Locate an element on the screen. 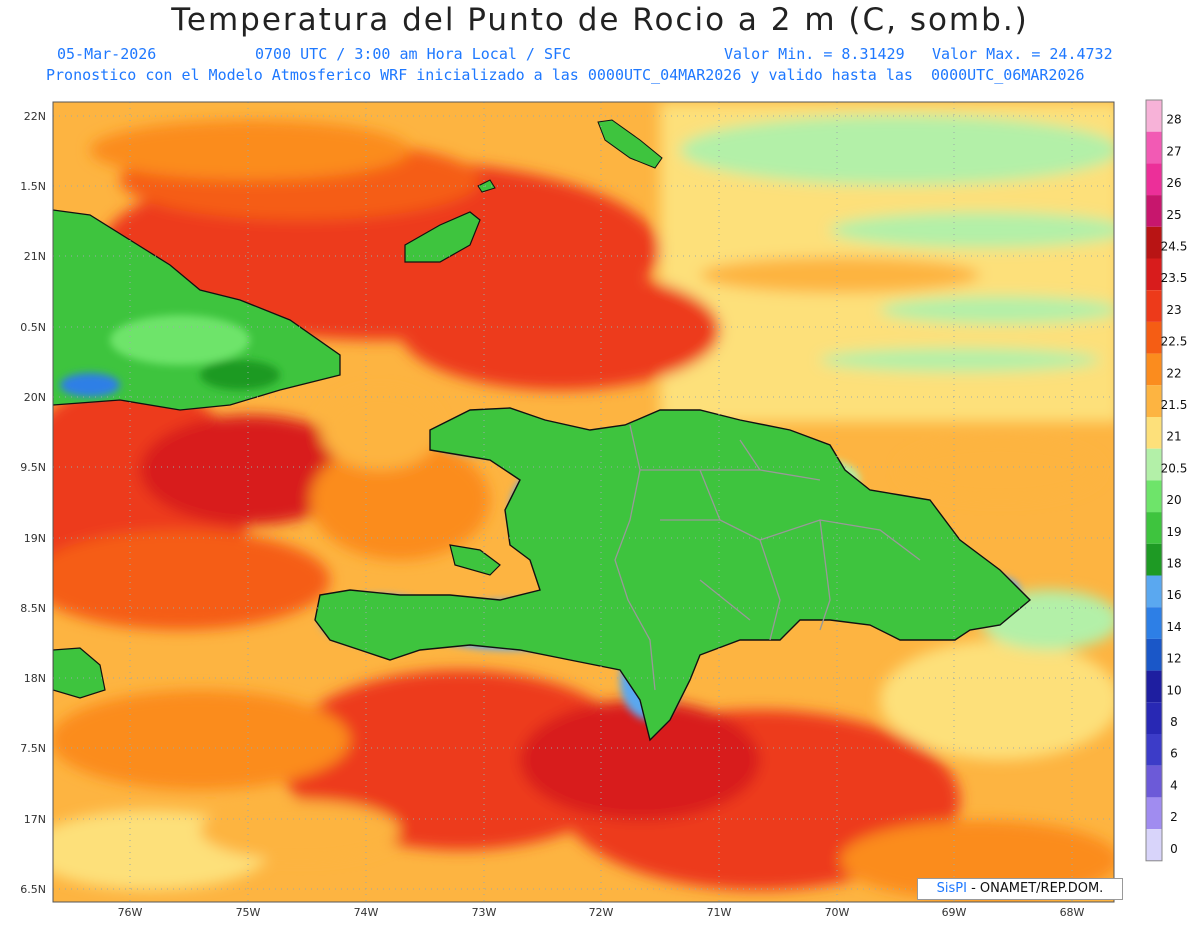 This screenshot has height=927, width=1200. colorbar-label: 6 is located at coordinates (1174, 754).